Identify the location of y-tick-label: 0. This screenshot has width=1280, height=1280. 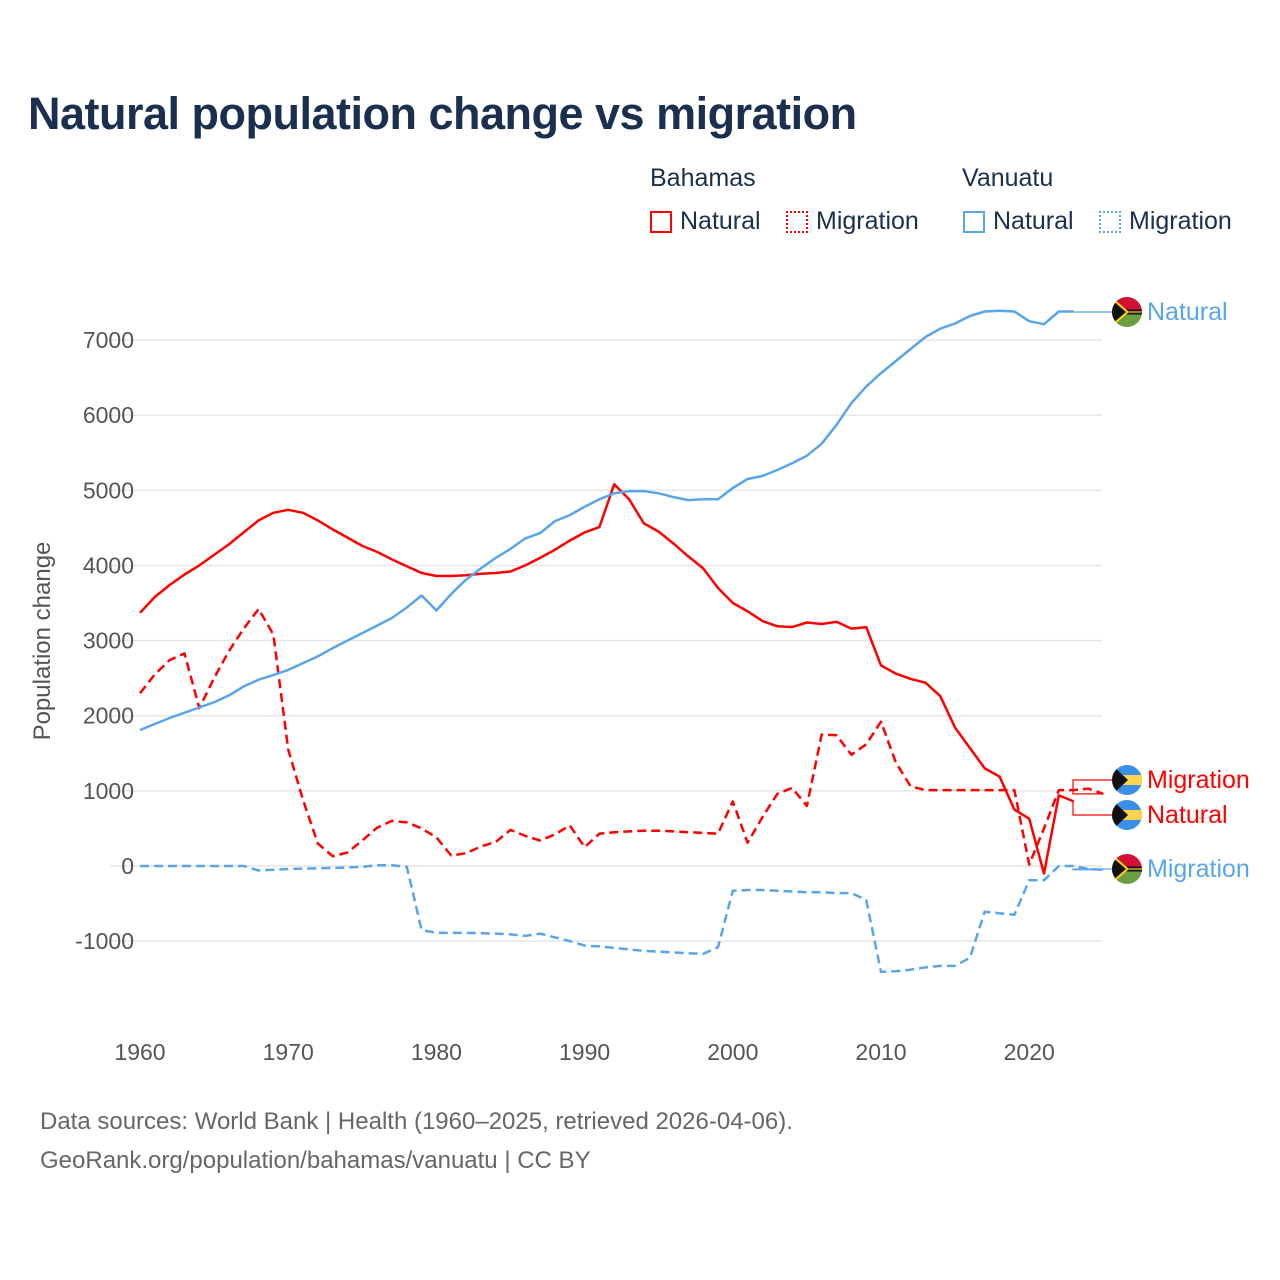
(127, 866).